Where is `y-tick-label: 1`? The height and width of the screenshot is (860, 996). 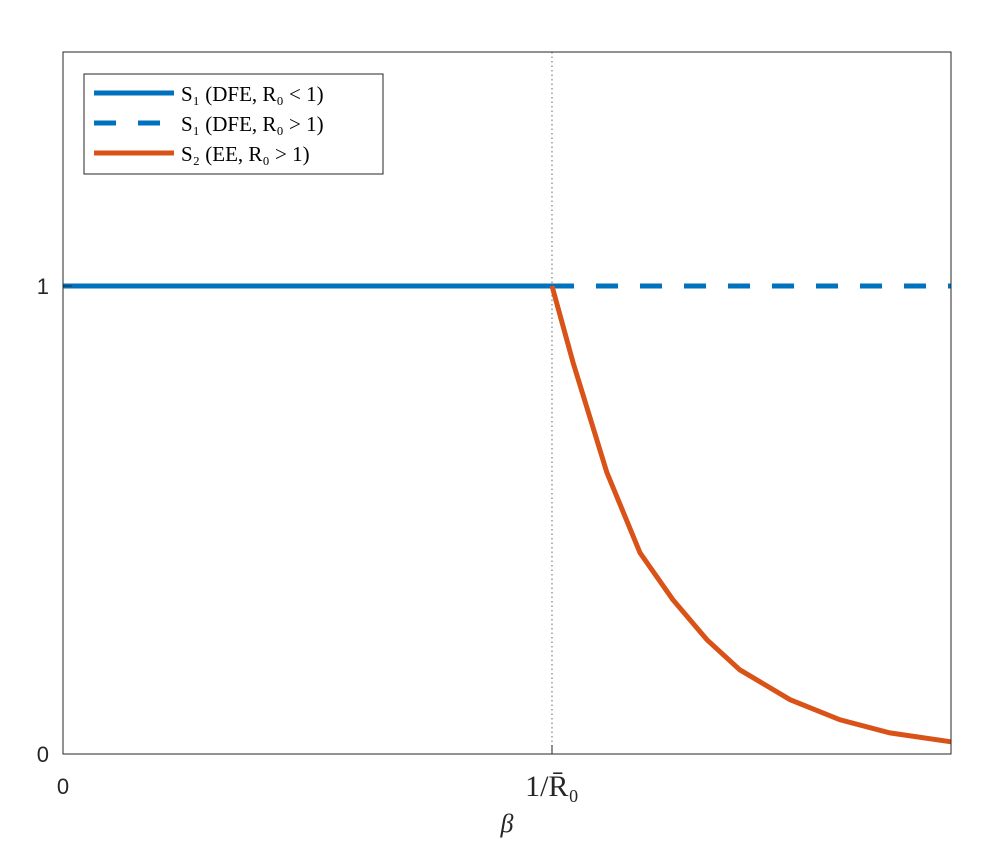 y-tick-label: 1 is located at coordinates (43, 286).